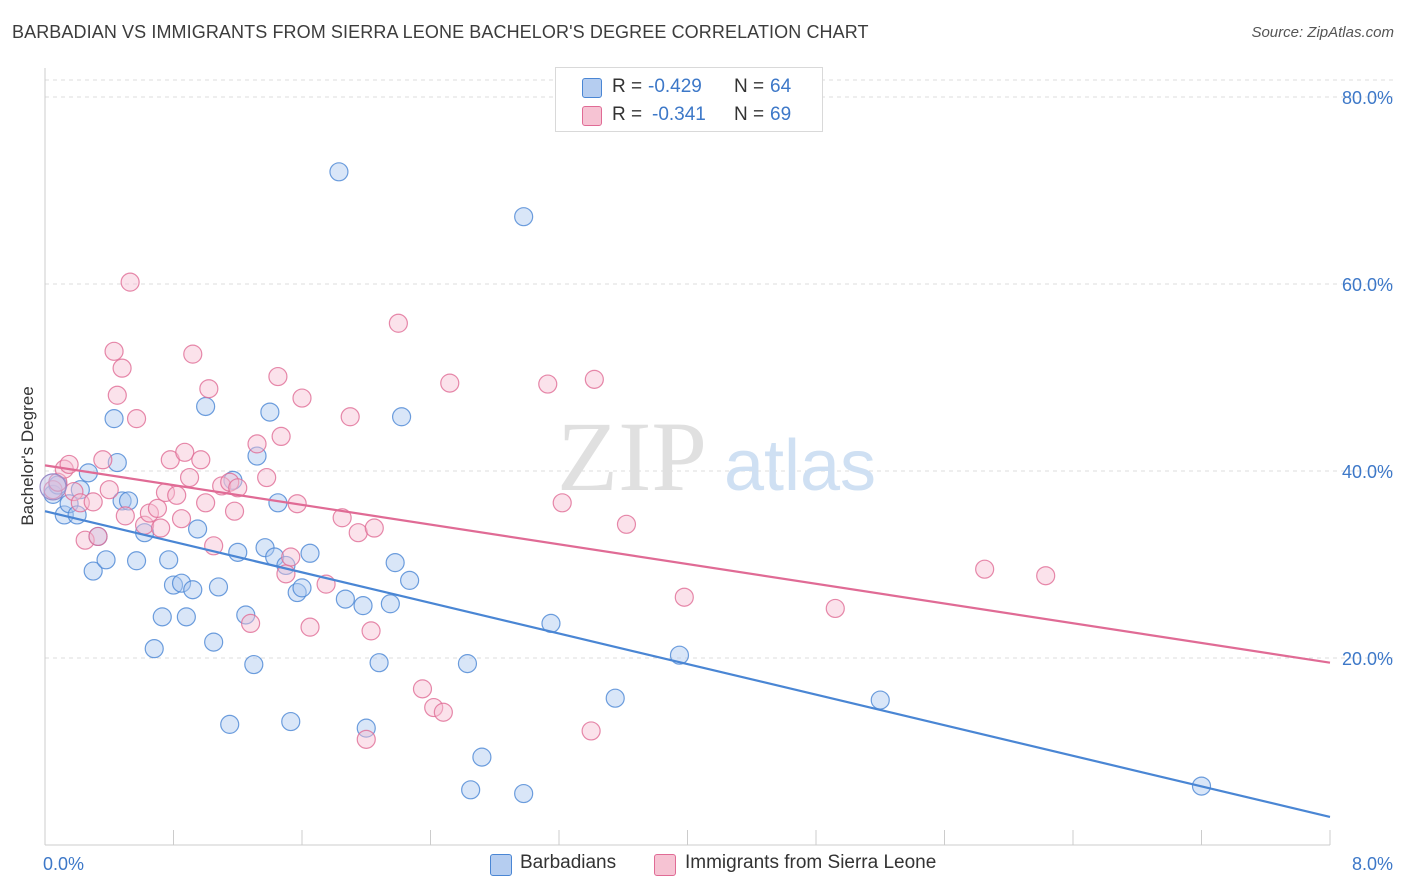 The width and height of the screenshot is (1406, 892). Describe the element at coordinates (679, 114) in the screenshot. I see `legend-r-value: -0.341` at that location.